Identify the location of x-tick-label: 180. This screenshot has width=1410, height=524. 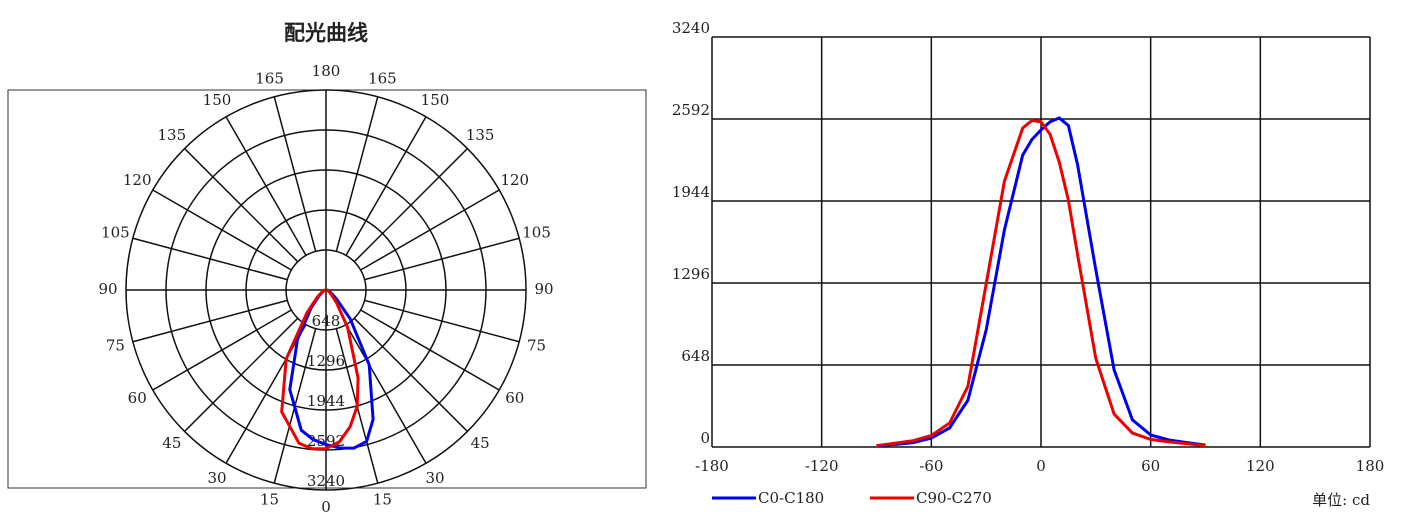
(1370, 466).